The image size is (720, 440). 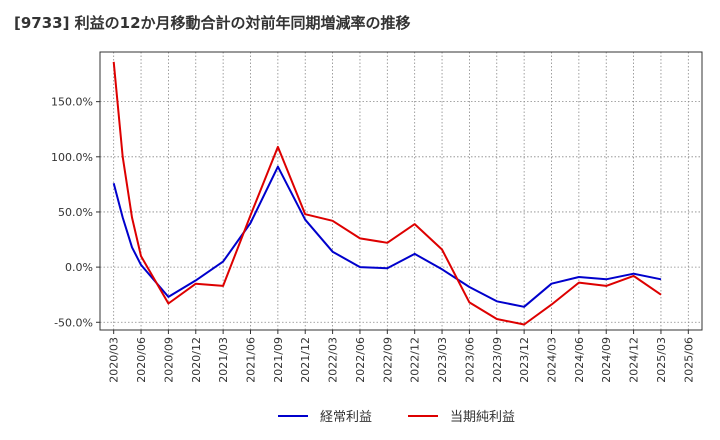 I want to click on x-tick-label: 2021/03, so click(x=223, y=360).